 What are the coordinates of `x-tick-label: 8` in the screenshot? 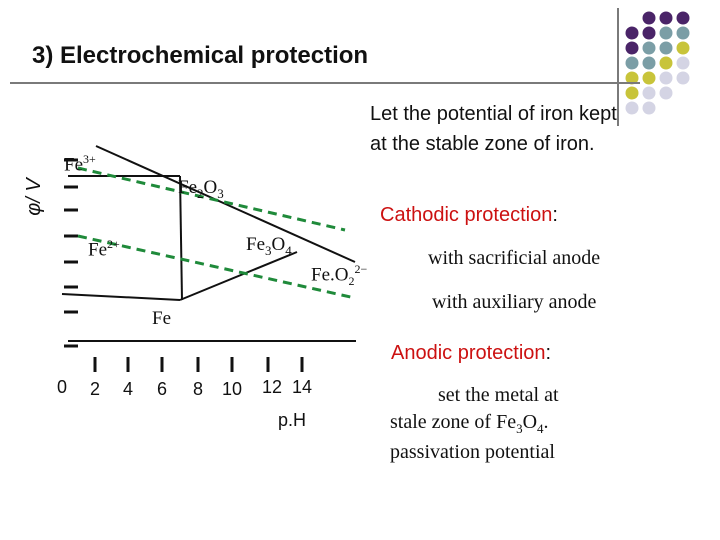 It's located at (198, 389).